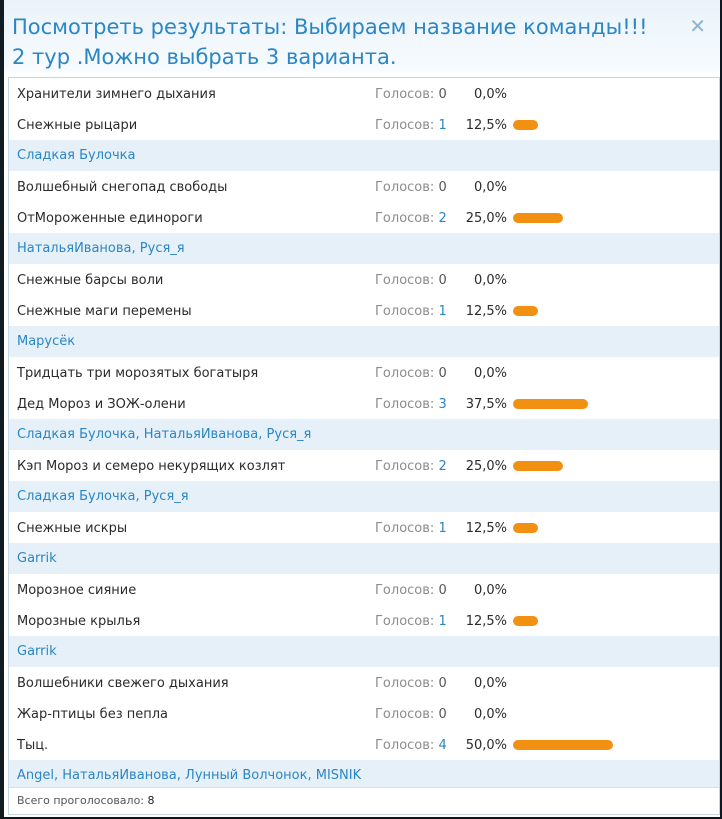 This screenshot has width=722, height=819. I want to click on voter-link: Лунный Волчонок, so click(246, 775).